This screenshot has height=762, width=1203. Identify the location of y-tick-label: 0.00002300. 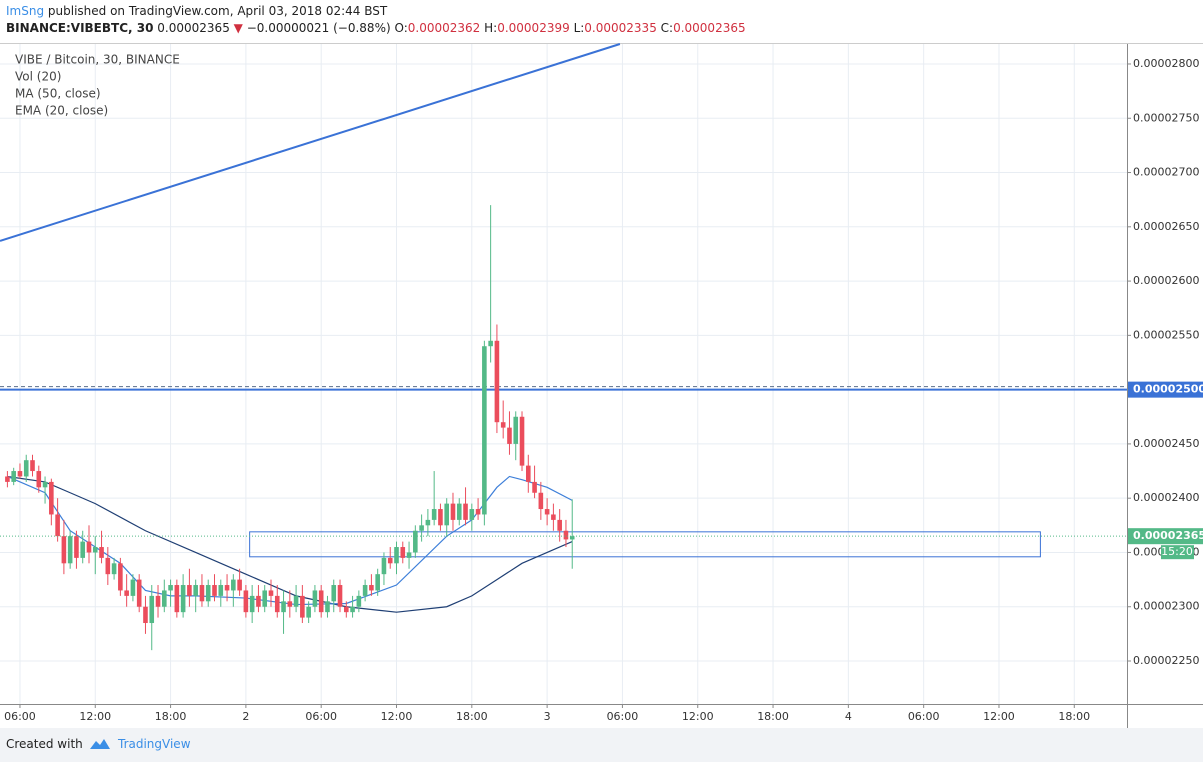
(1166, 606).